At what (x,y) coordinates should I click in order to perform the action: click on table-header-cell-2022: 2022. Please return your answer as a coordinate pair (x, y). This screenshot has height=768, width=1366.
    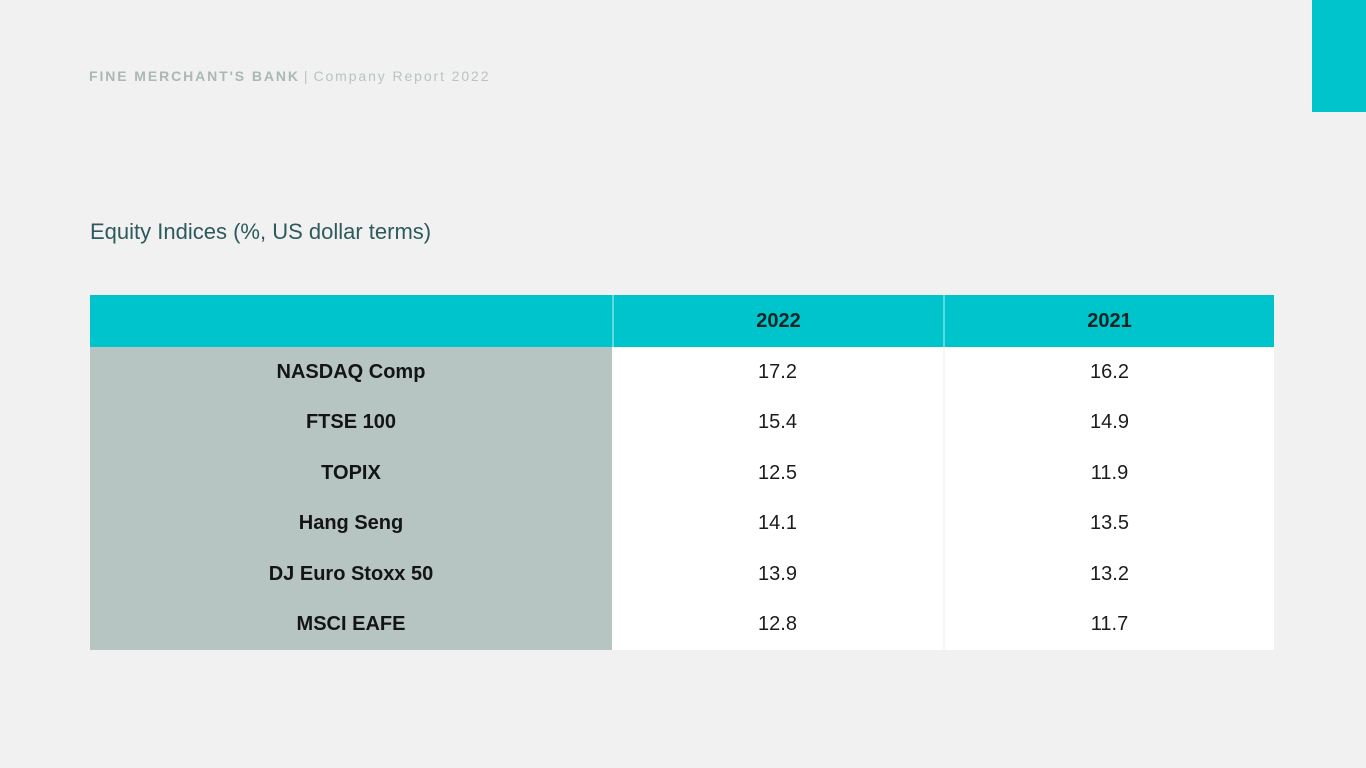
    Looking at the image, I should click on (777, 321).